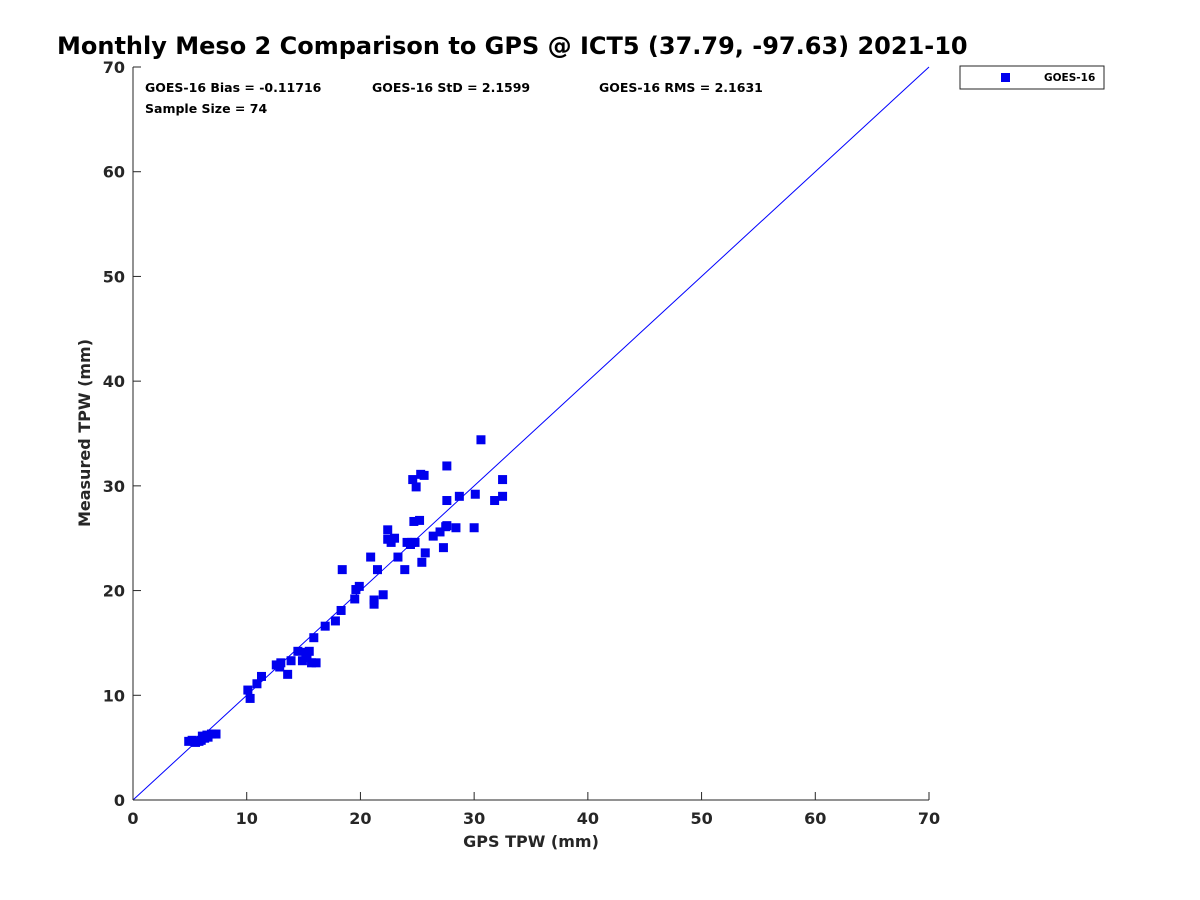 The height and width of the screenshot is (900, 1200). What do you see at coordinates (531, 841) in the screenshot?
I see `x-axis-title: GPS TPW (mm)` at bounding box center [531, 841].